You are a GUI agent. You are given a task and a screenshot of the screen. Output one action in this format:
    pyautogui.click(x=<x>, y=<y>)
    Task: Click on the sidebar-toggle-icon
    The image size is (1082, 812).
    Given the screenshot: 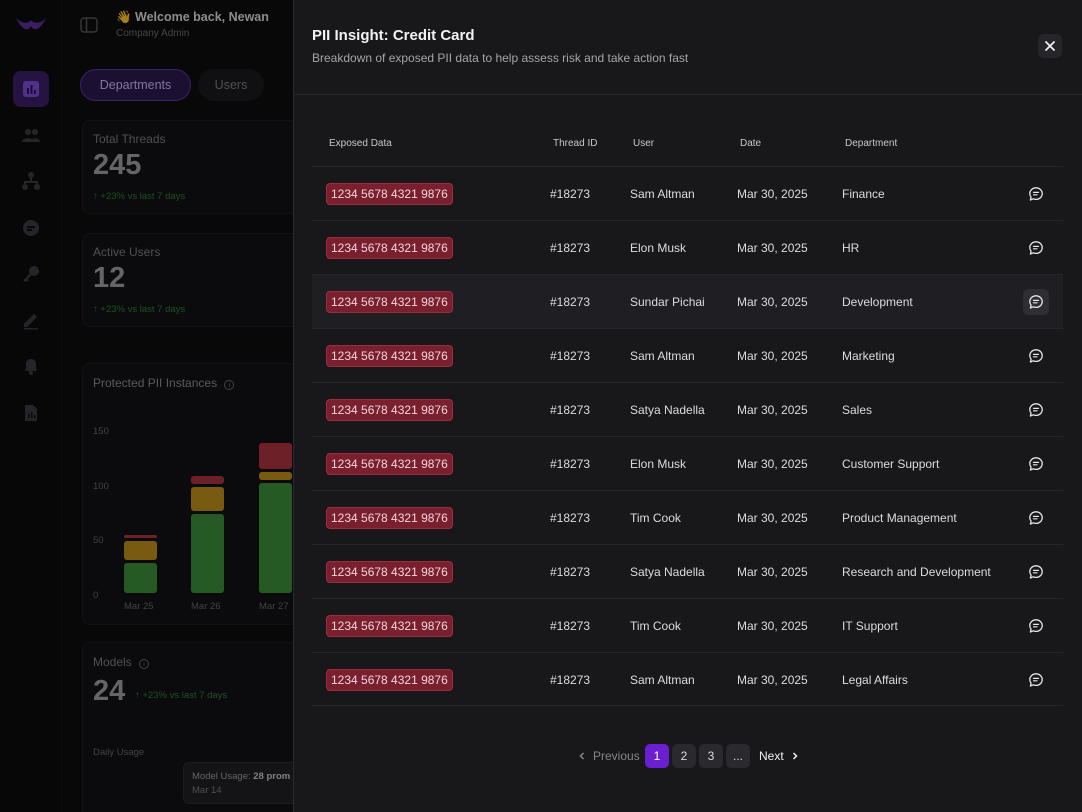 What is the action you would take?
    pyautogui.click(x=89, y=25)
    